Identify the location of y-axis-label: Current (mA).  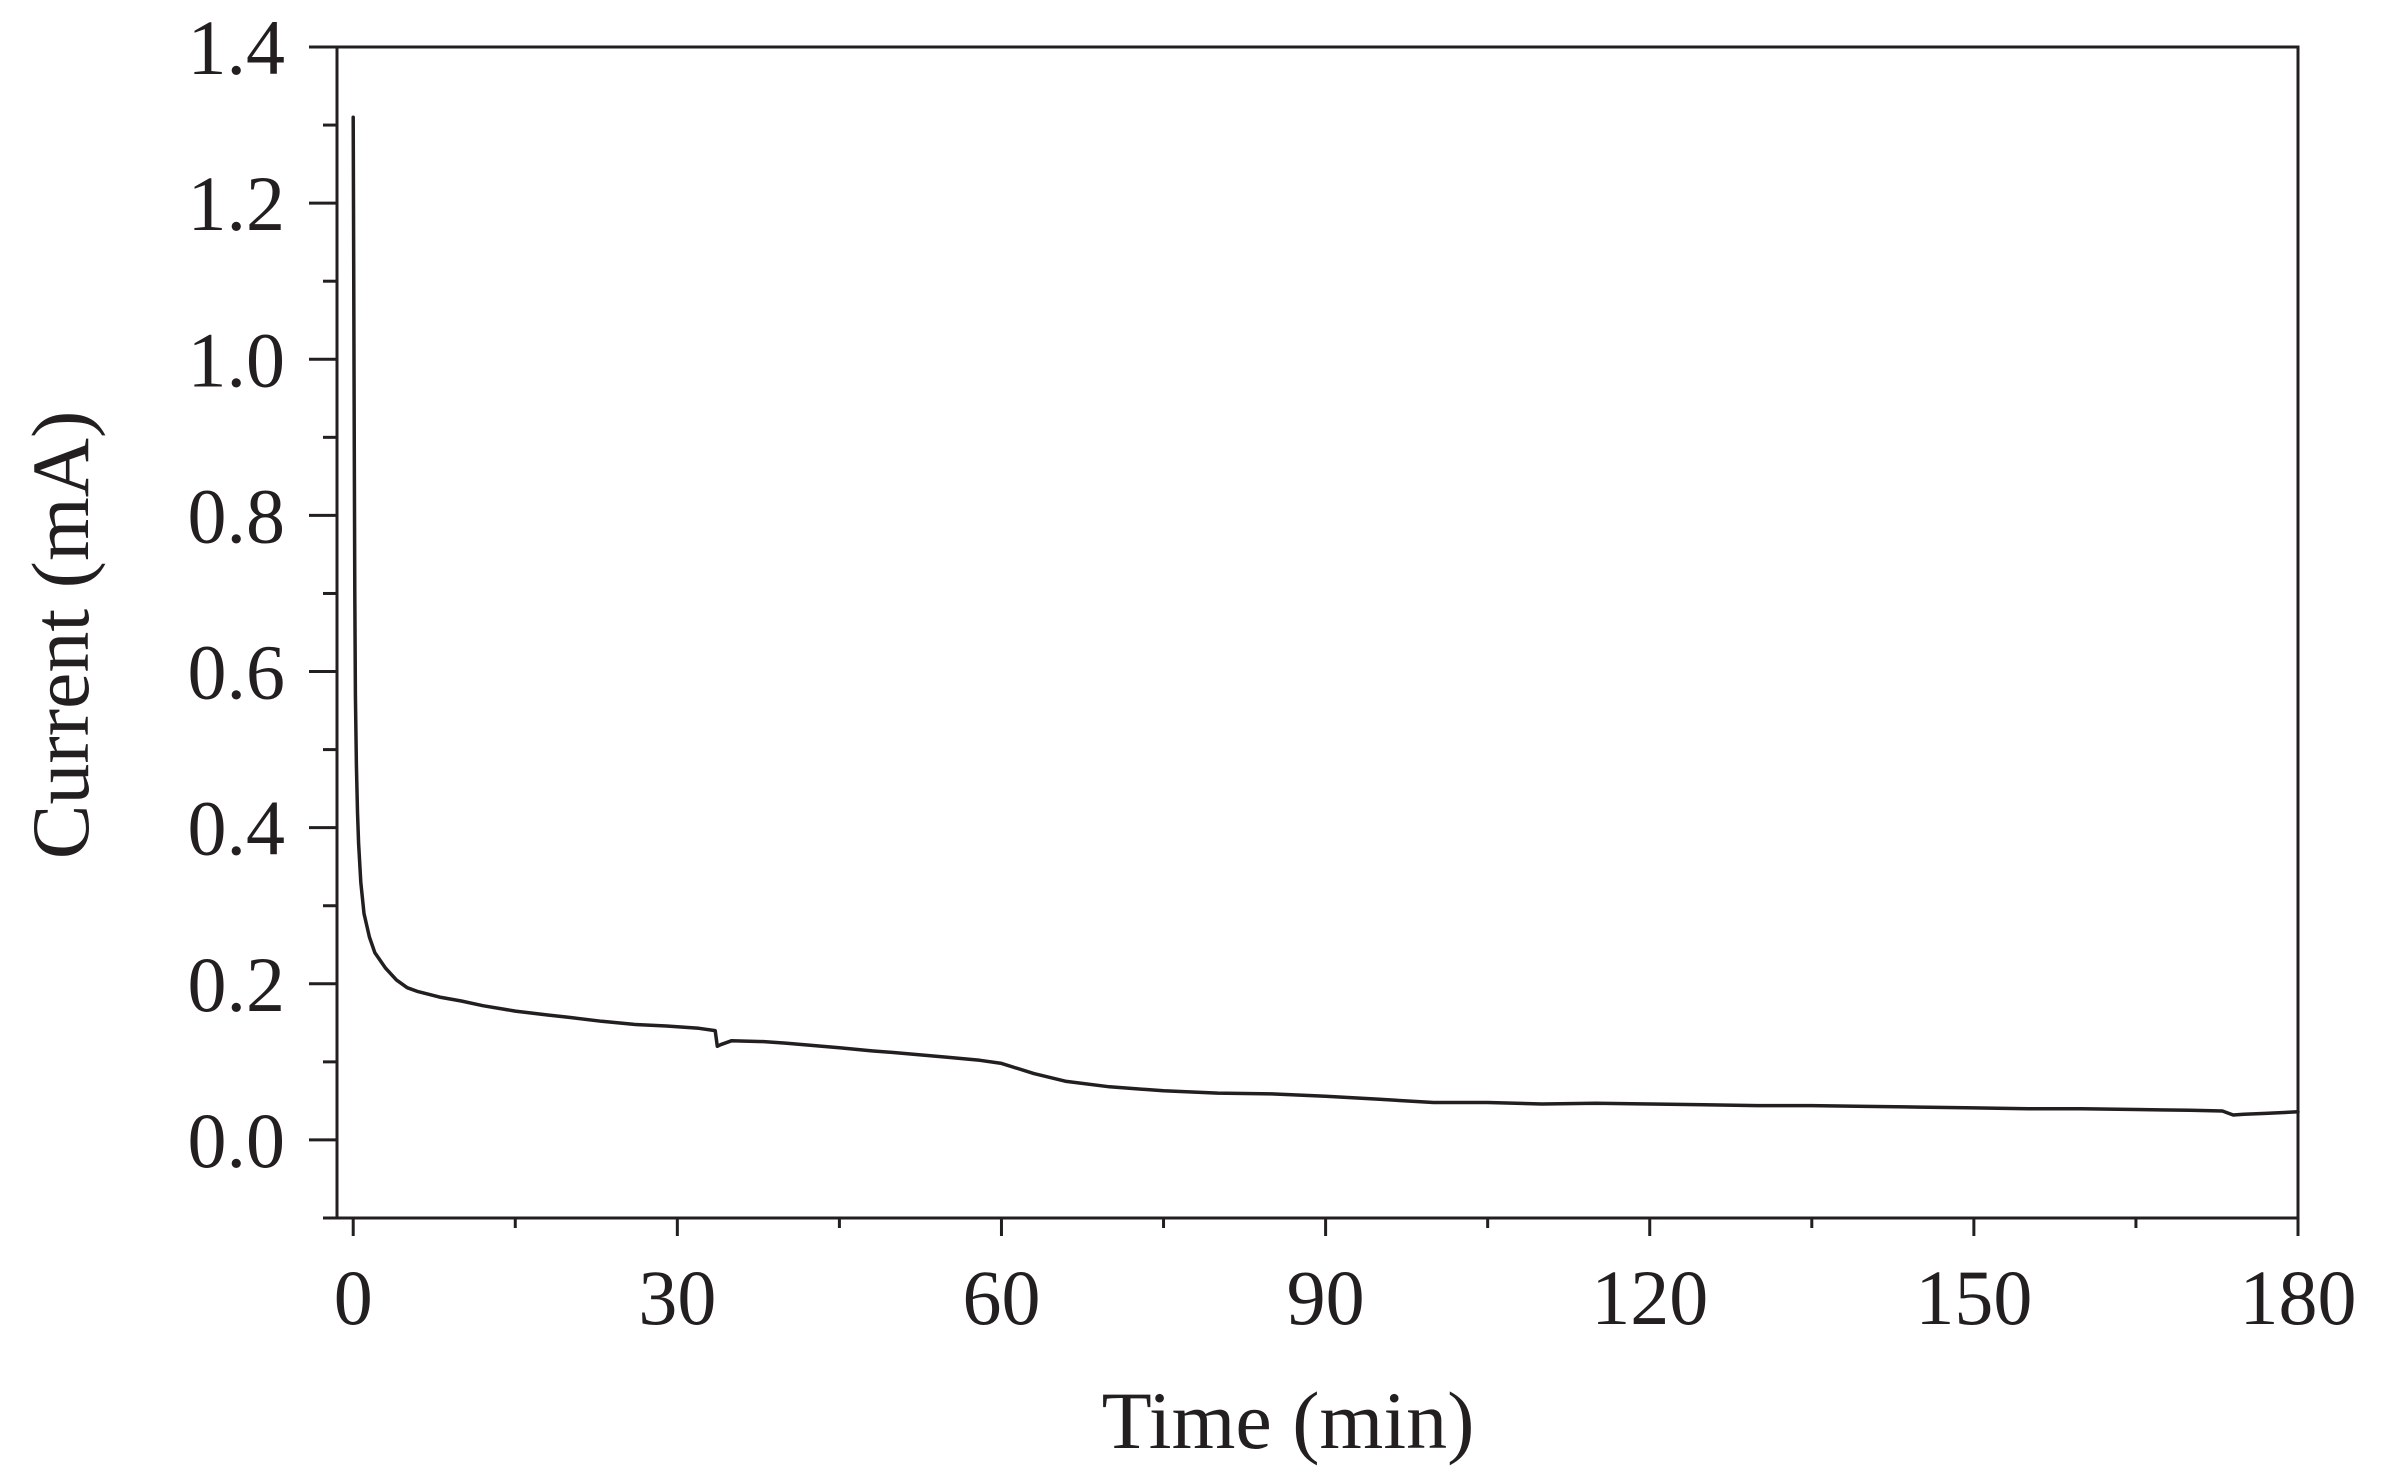
(60, 635).